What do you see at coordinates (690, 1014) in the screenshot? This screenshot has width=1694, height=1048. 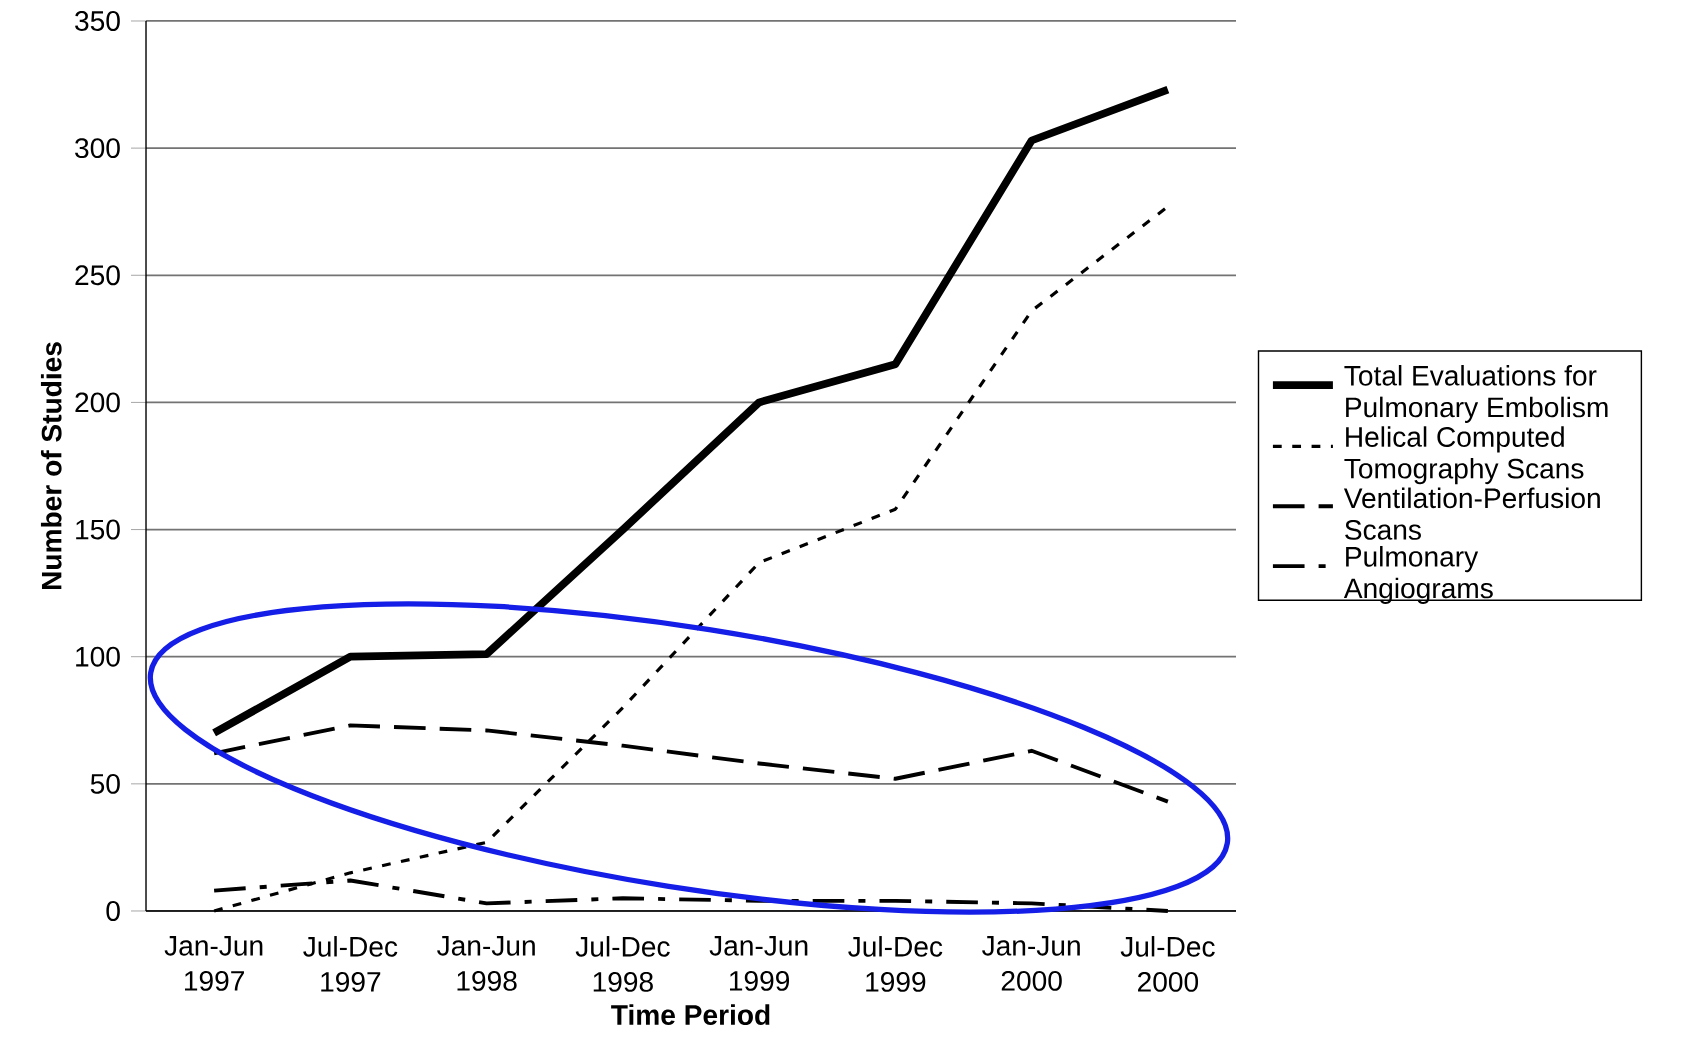 I see `x-axis-title: Time Period` at bounding box center [690, 1014].